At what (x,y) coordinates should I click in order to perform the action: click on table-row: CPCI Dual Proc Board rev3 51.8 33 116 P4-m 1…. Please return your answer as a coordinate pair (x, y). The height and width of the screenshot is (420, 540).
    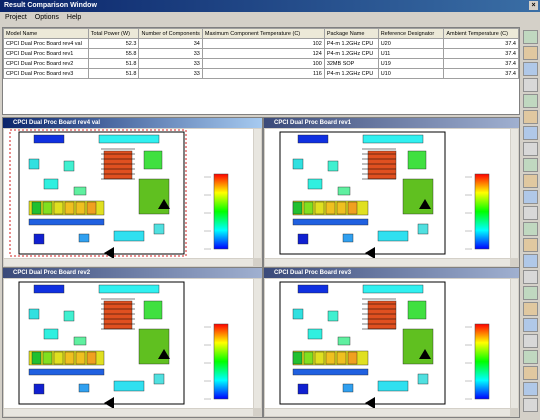
    Looking at the image, I should click on (261, 73).